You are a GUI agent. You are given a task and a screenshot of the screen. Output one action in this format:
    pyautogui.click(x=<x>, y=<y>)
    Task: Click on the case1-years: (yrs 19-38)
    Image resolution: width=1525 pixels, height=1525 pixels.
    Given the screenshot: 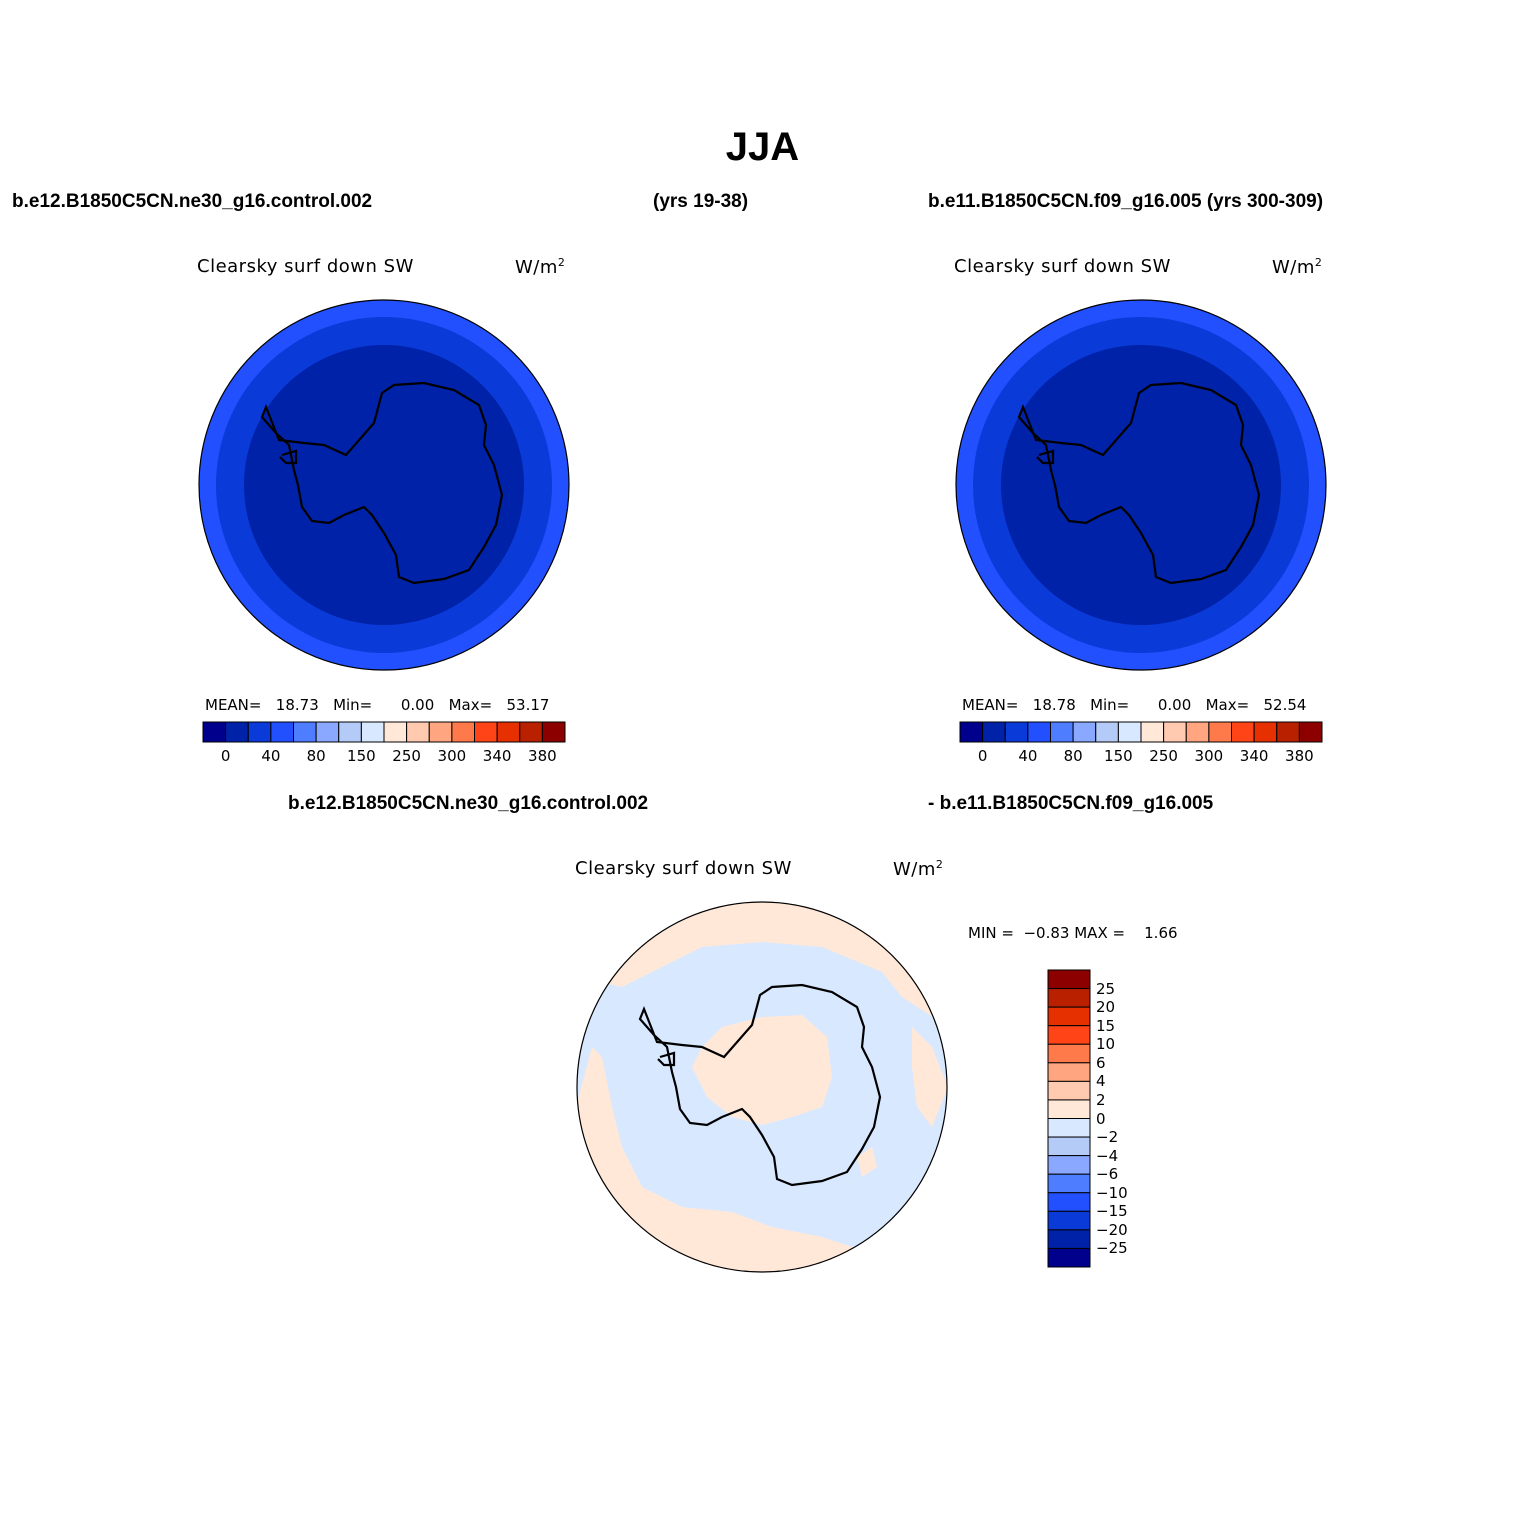 What is the action you would take?
    pyautogui.click(x=701, y=201)
    